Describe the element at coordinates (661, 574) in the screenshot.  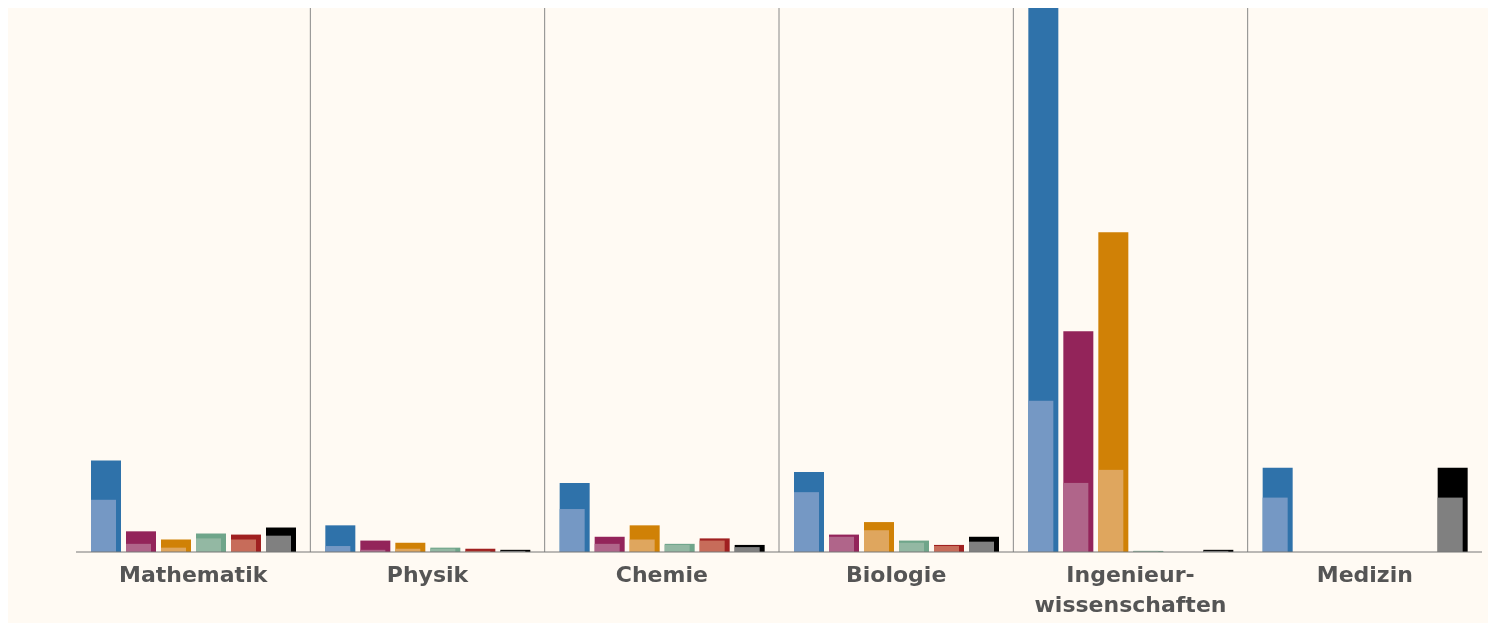
I see `x-tick-label: Chemie` at that location.